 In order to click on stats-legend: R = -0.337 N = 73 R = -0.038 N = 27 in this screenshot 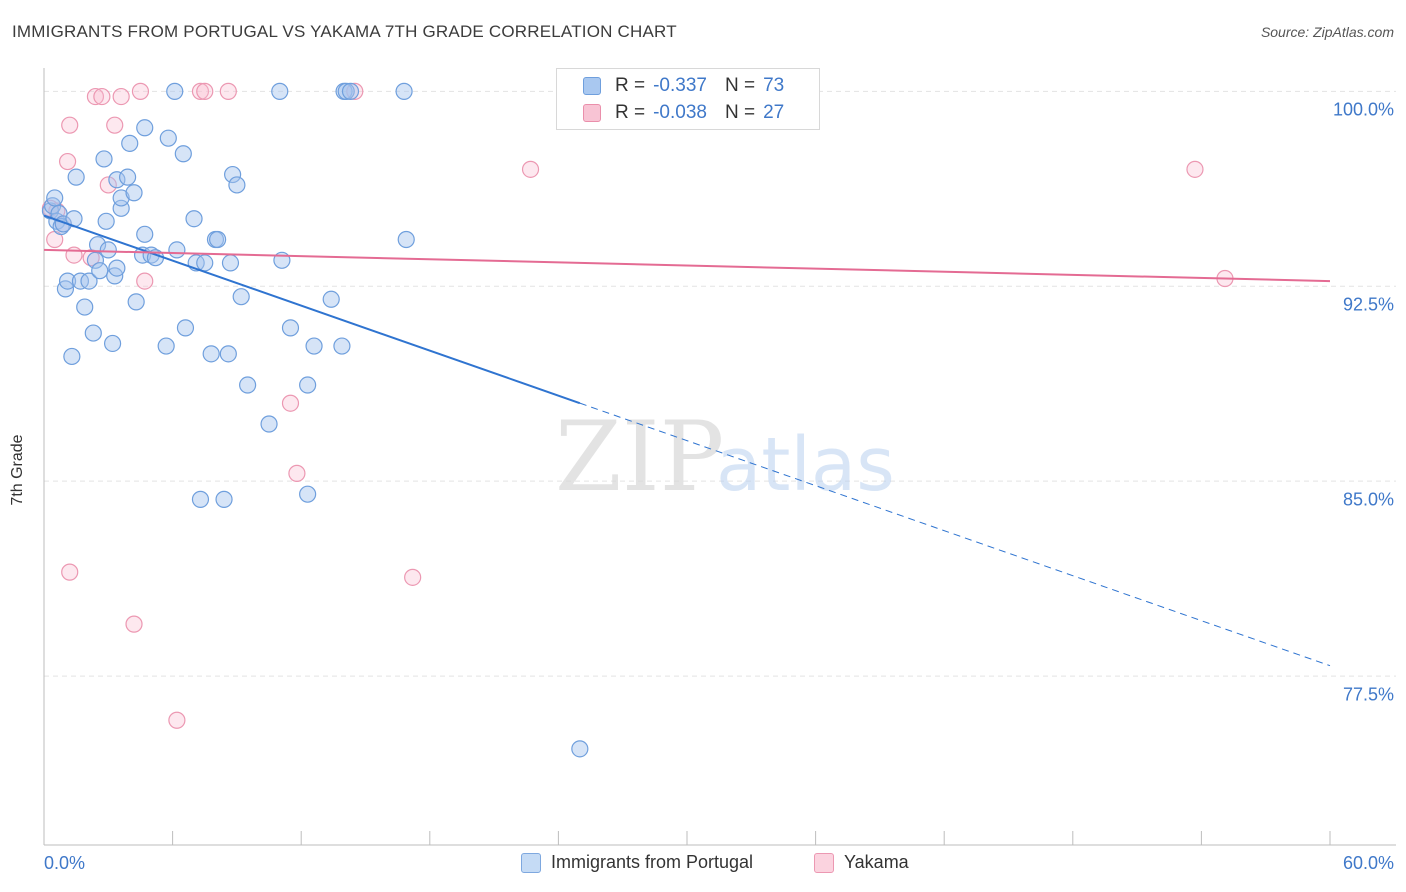, I will do `click(688, 99)`.